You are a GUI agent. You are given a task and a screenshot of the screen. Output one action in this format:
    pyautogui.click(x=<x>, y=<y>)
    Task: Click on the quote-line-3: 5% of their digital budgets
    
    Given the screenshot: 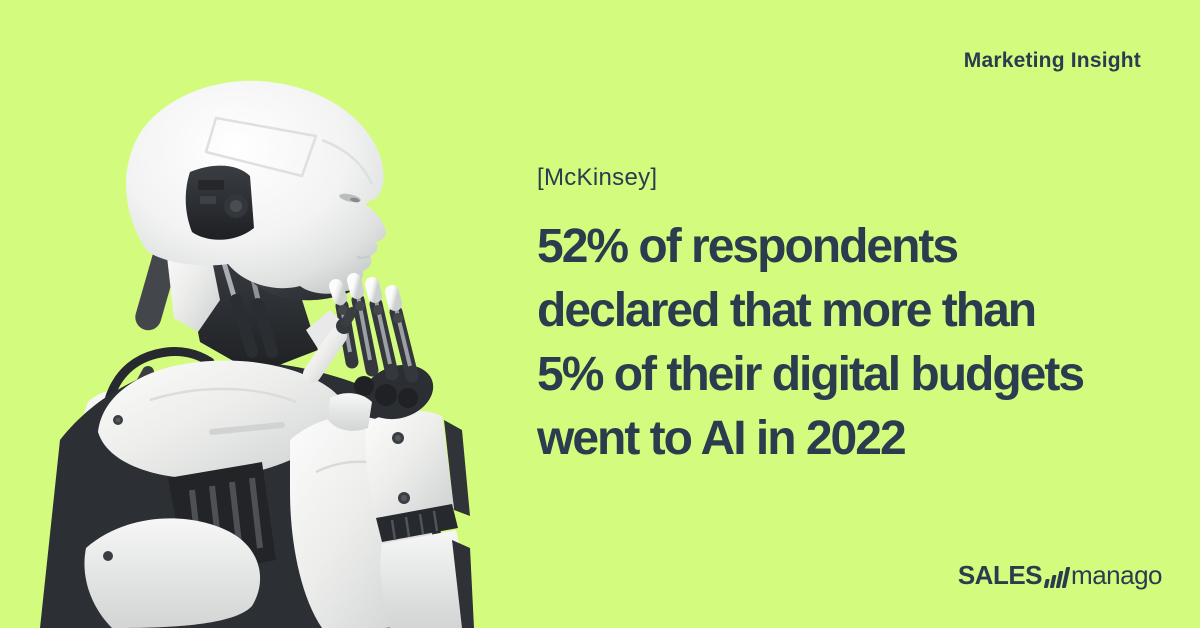 What is the action you would take?
    pyautogui.click(x=811, y=374)
    